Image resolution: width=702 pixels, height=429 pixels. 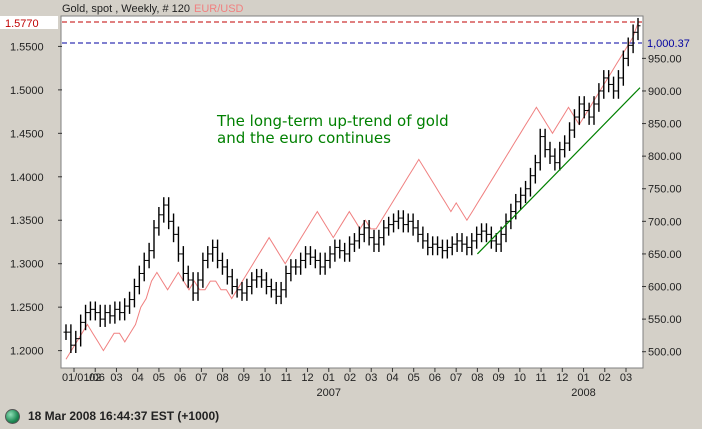 I want to click on annotation-line-1: The long-term up-trend of gold, so click(x=332, y=121).